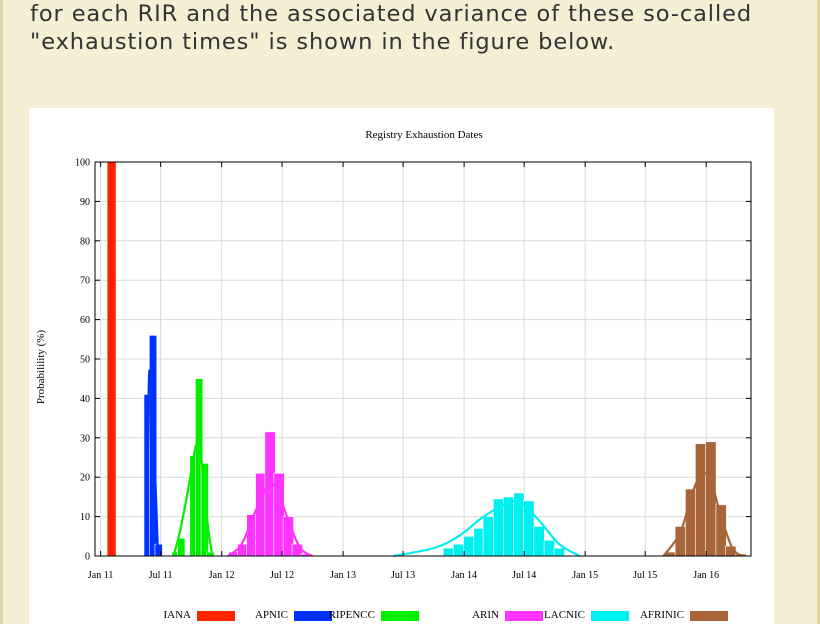  Describe the element at coordinates (282, 575) in the screenshot. I see `x-tick-label: Jul 12` at that location.